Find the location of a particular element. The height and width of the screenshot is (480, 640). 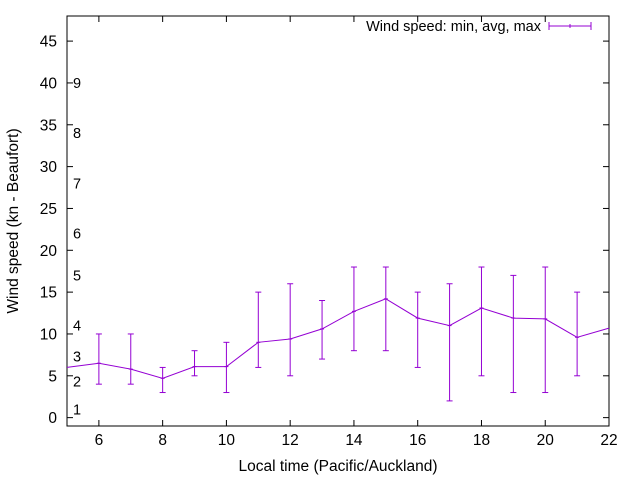

legend-sample is located at coordinates (570, 26).